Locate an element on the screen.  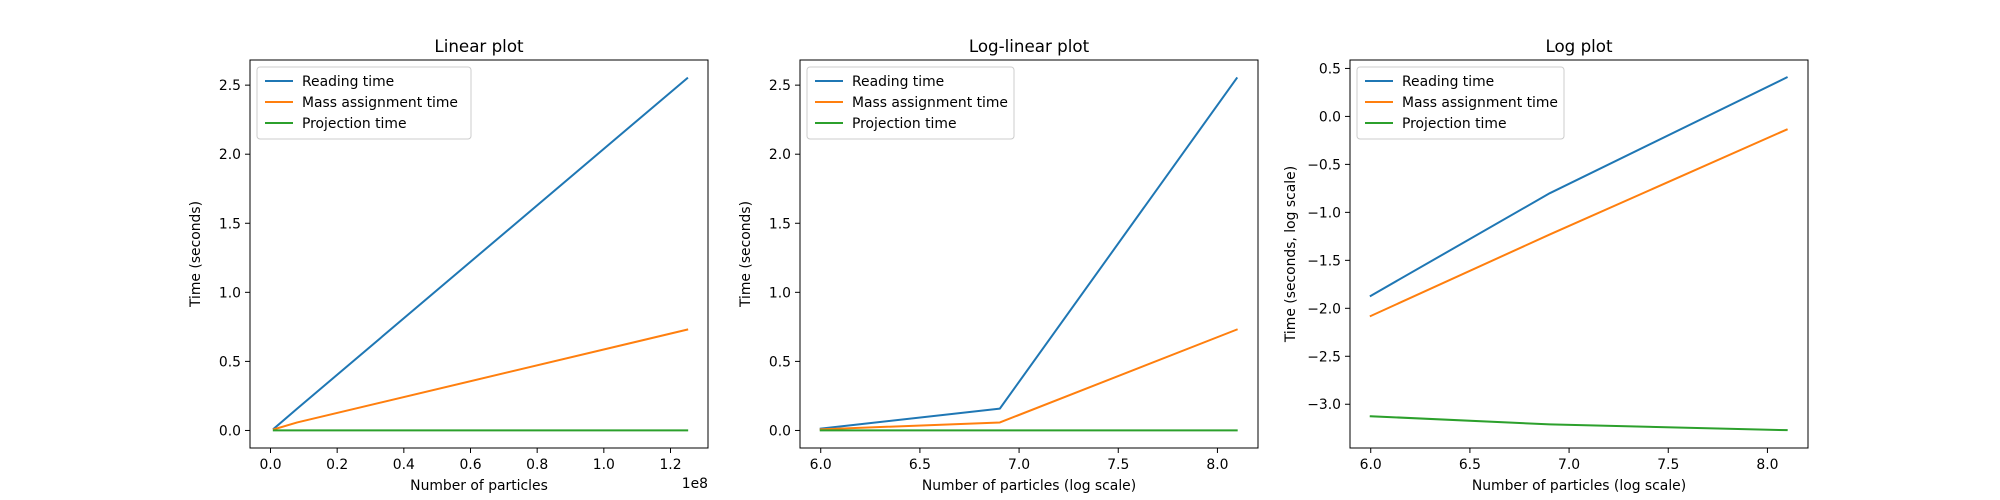
y-axis-label: Time (seconds, log scale) is located at coordinates (1291, 254).